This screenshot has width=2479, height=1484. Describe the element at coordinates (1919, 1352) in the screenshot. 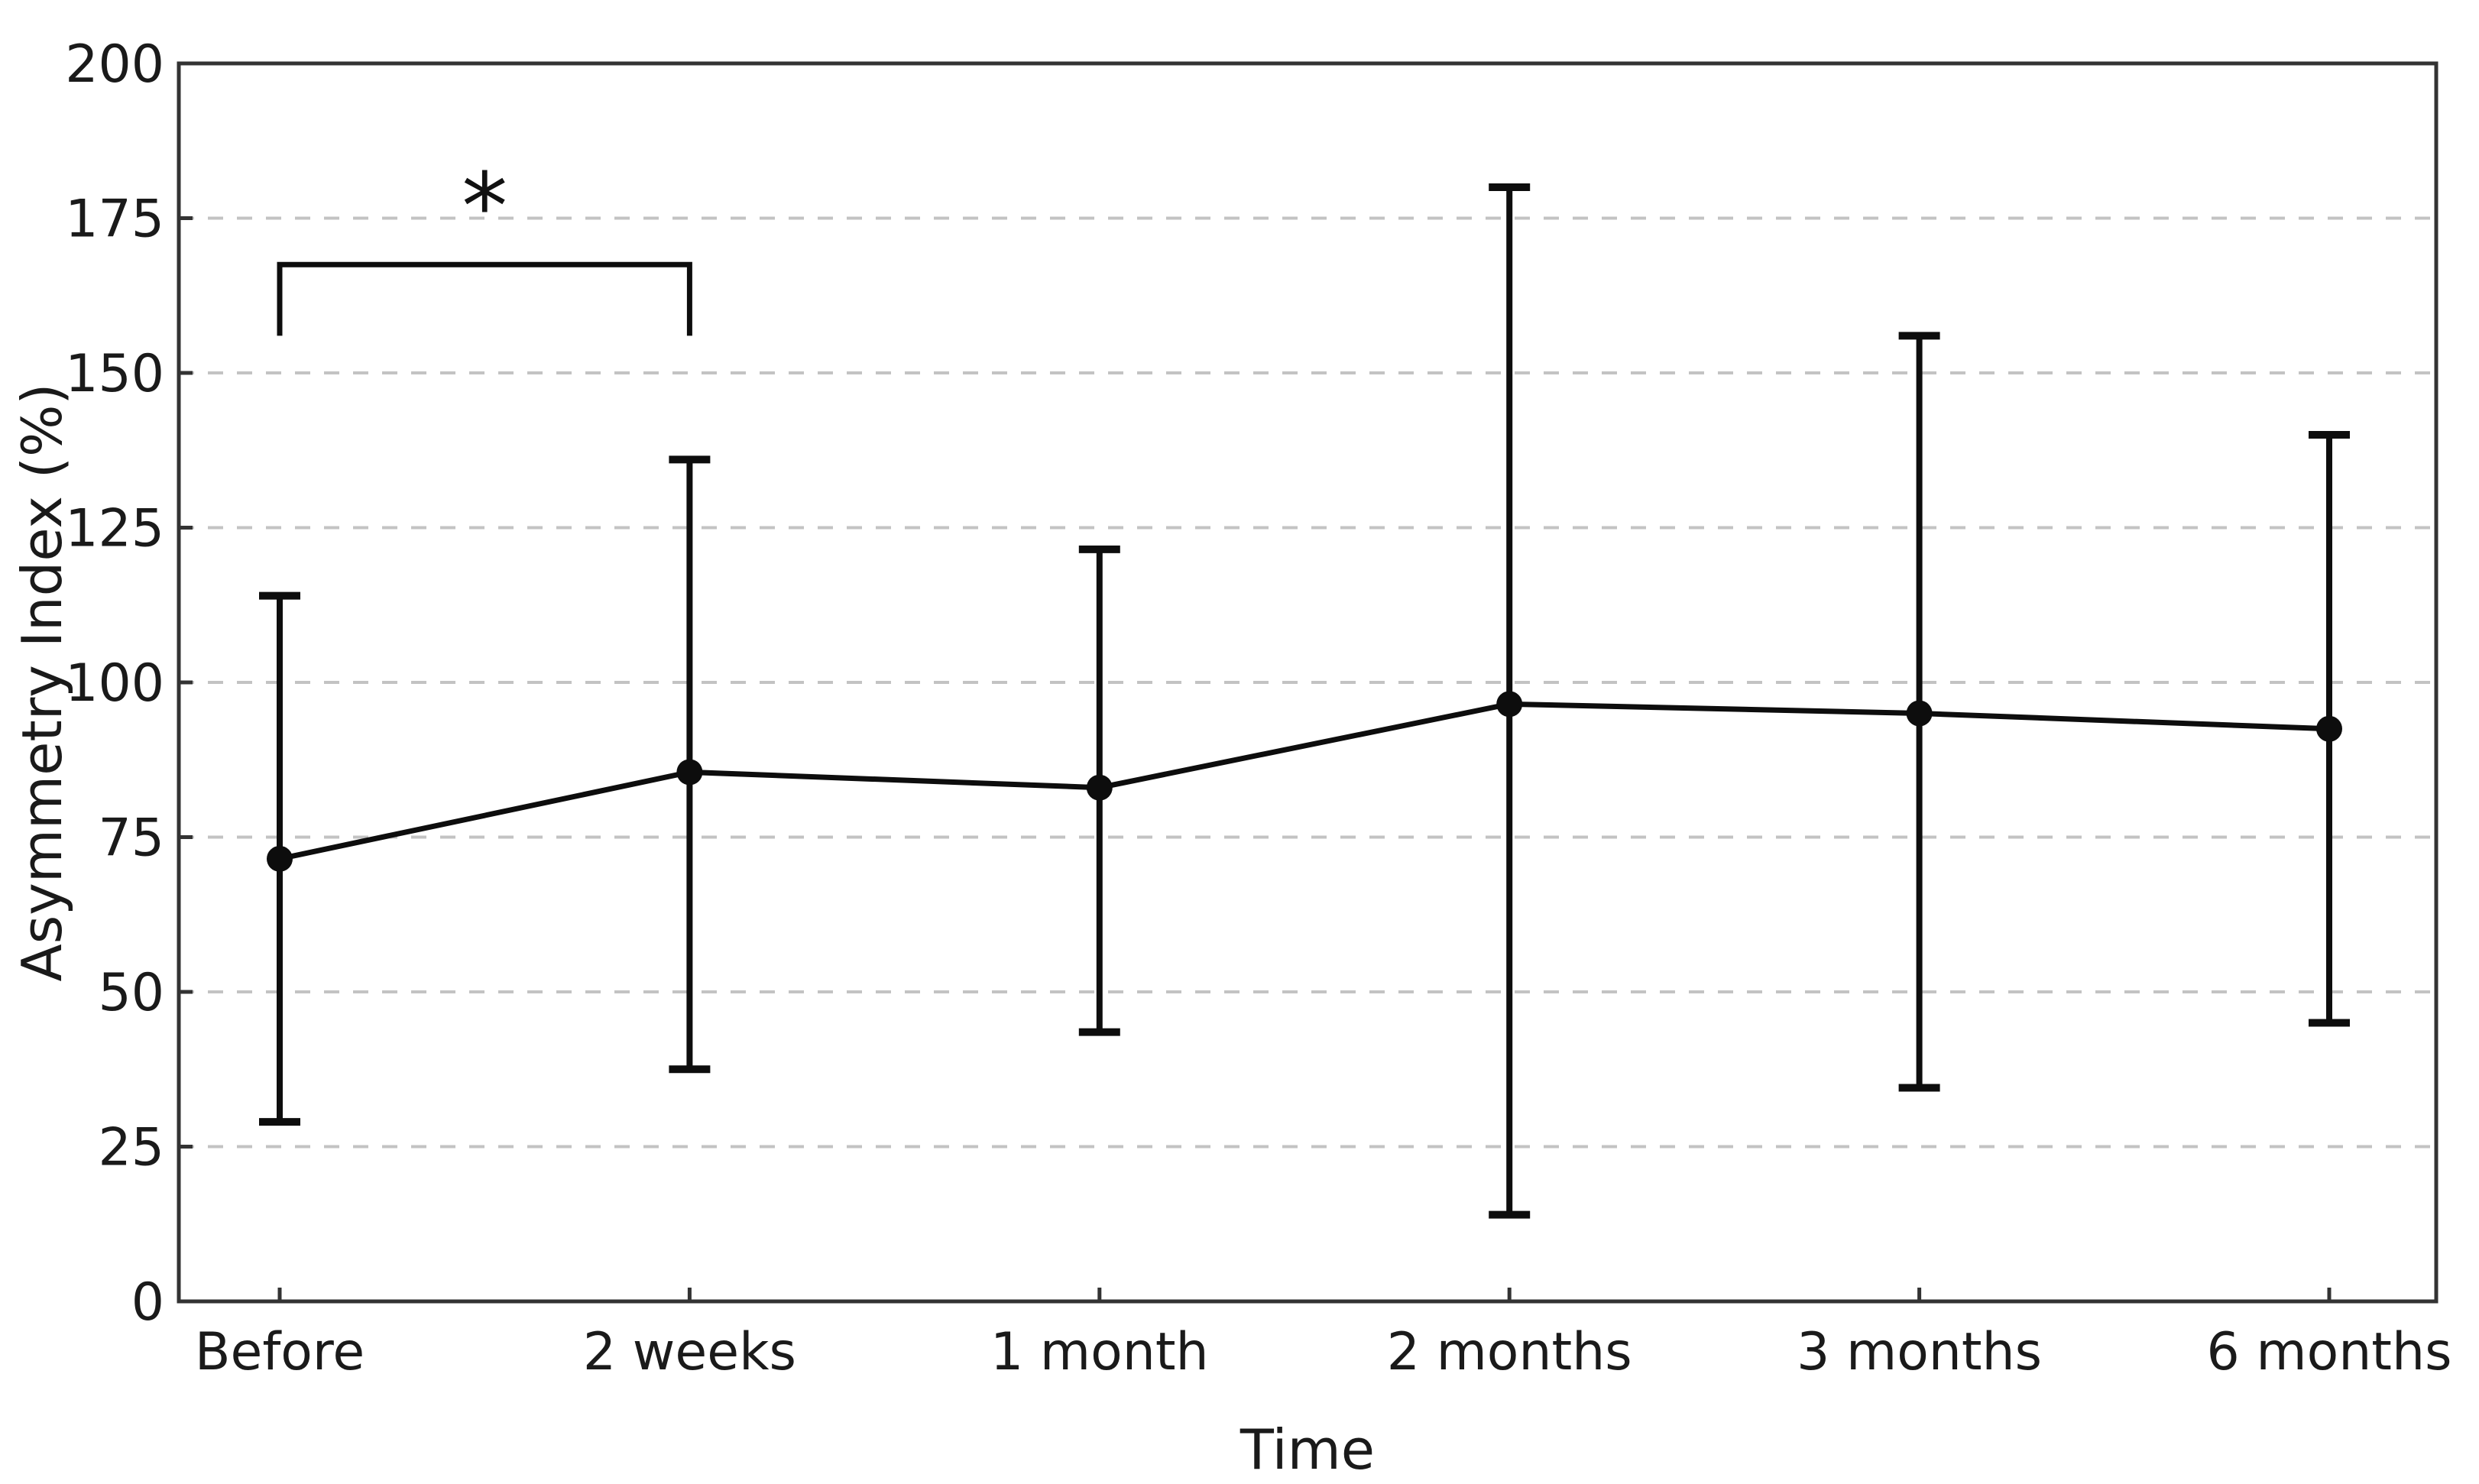

I see `x-tick-label-4: 3 months` at that location.